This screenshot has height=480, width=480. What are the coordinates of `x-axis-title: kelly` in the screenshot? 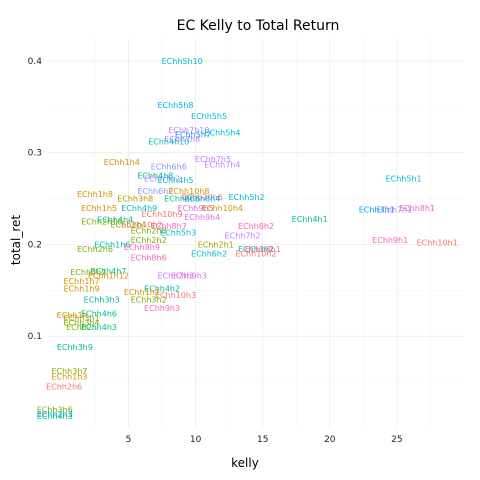 It's located at (245, 463).